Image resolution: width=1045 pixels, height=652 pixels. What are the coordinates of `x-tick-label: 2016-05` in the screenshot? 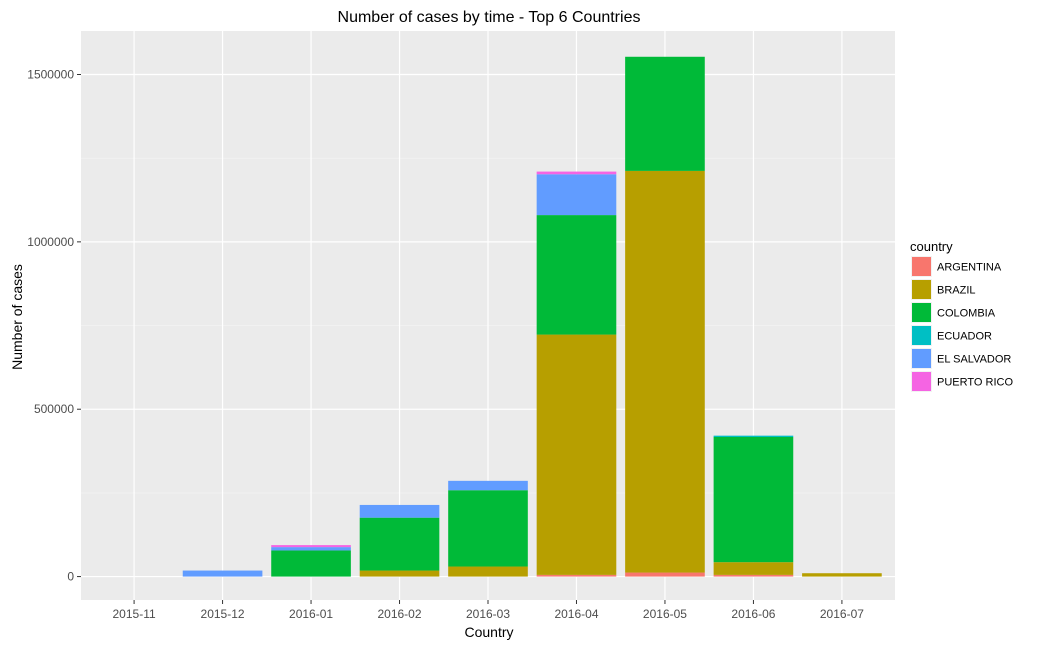 It's located at (665, 614).